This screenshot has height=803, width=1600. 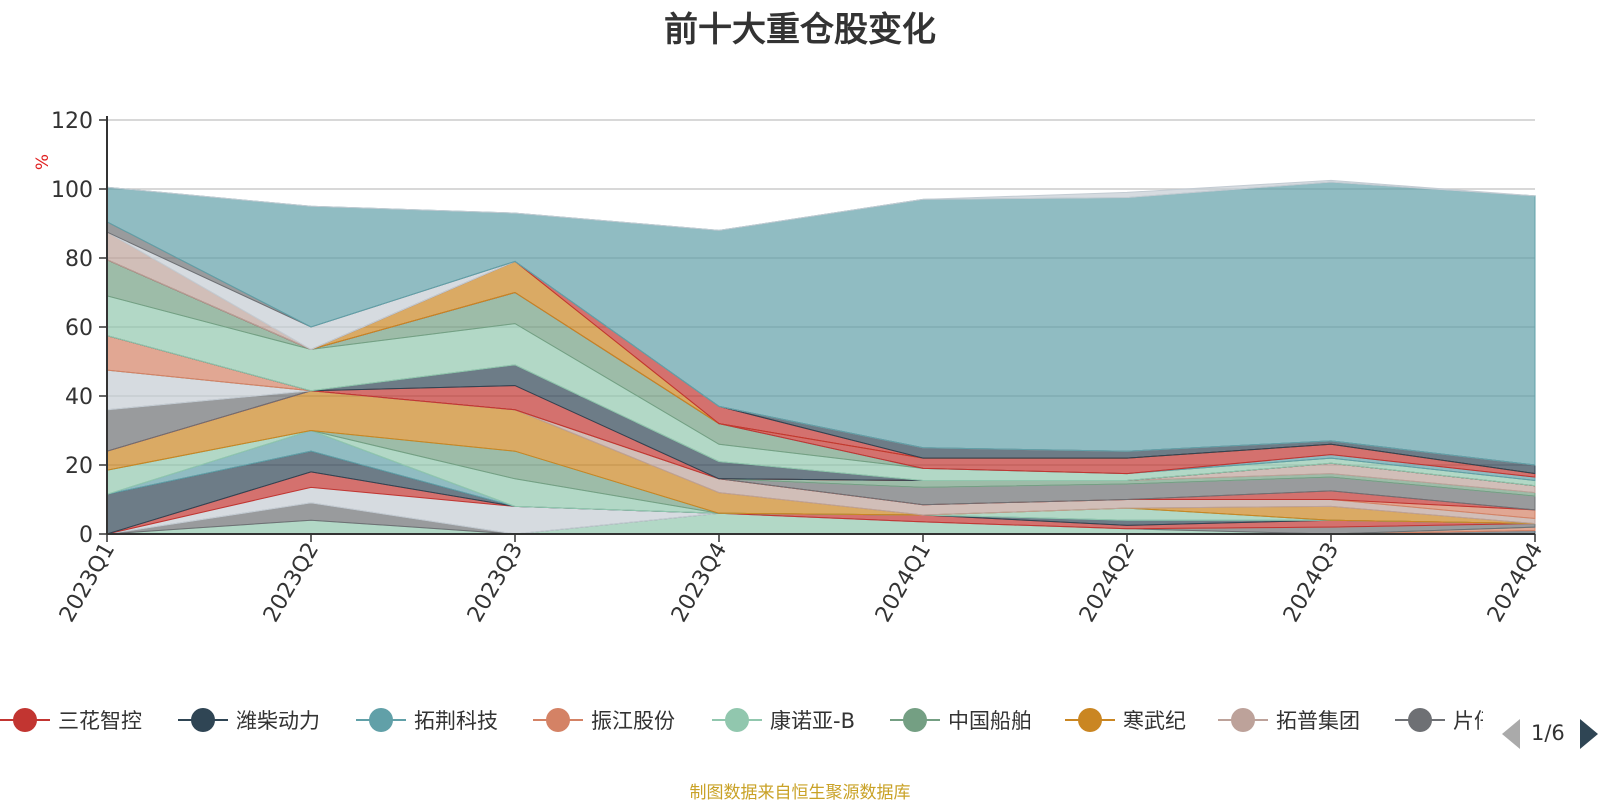 What do you see at coordinates (278, 721) in the screenshot?
I see `legend-label: 潍柴动力` at bounding box center [278, 721].